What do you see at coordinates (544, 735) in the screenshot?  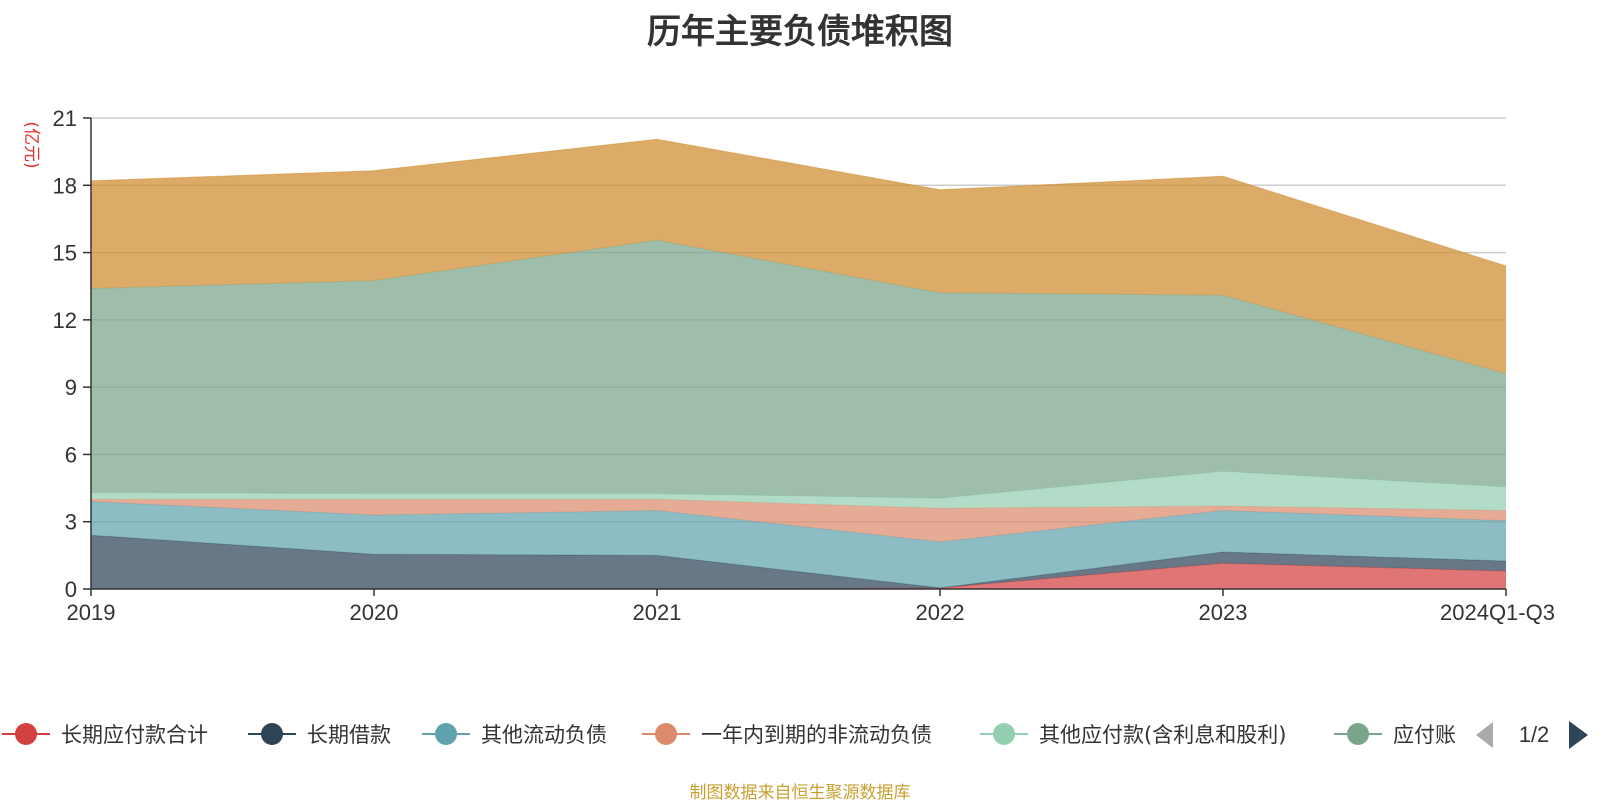 I see `legend-label: 其他流动负债` at bounding box center [544, 735].